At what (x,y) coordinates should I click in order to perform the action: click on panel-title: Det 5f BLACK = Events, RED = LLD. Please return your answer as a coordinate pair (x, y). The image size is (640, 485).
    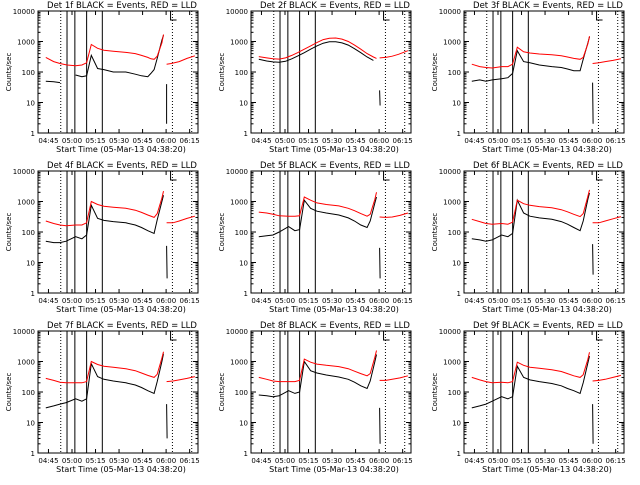
    Looking at the image, I should click on (335, 166).